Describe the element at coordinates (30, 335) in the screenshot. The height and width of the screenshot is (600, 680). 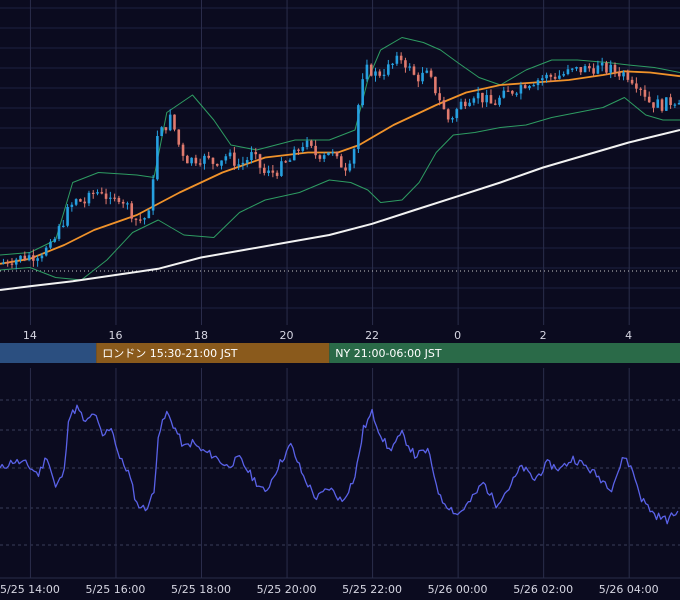
I see `x-tick-label: 14` at that location.